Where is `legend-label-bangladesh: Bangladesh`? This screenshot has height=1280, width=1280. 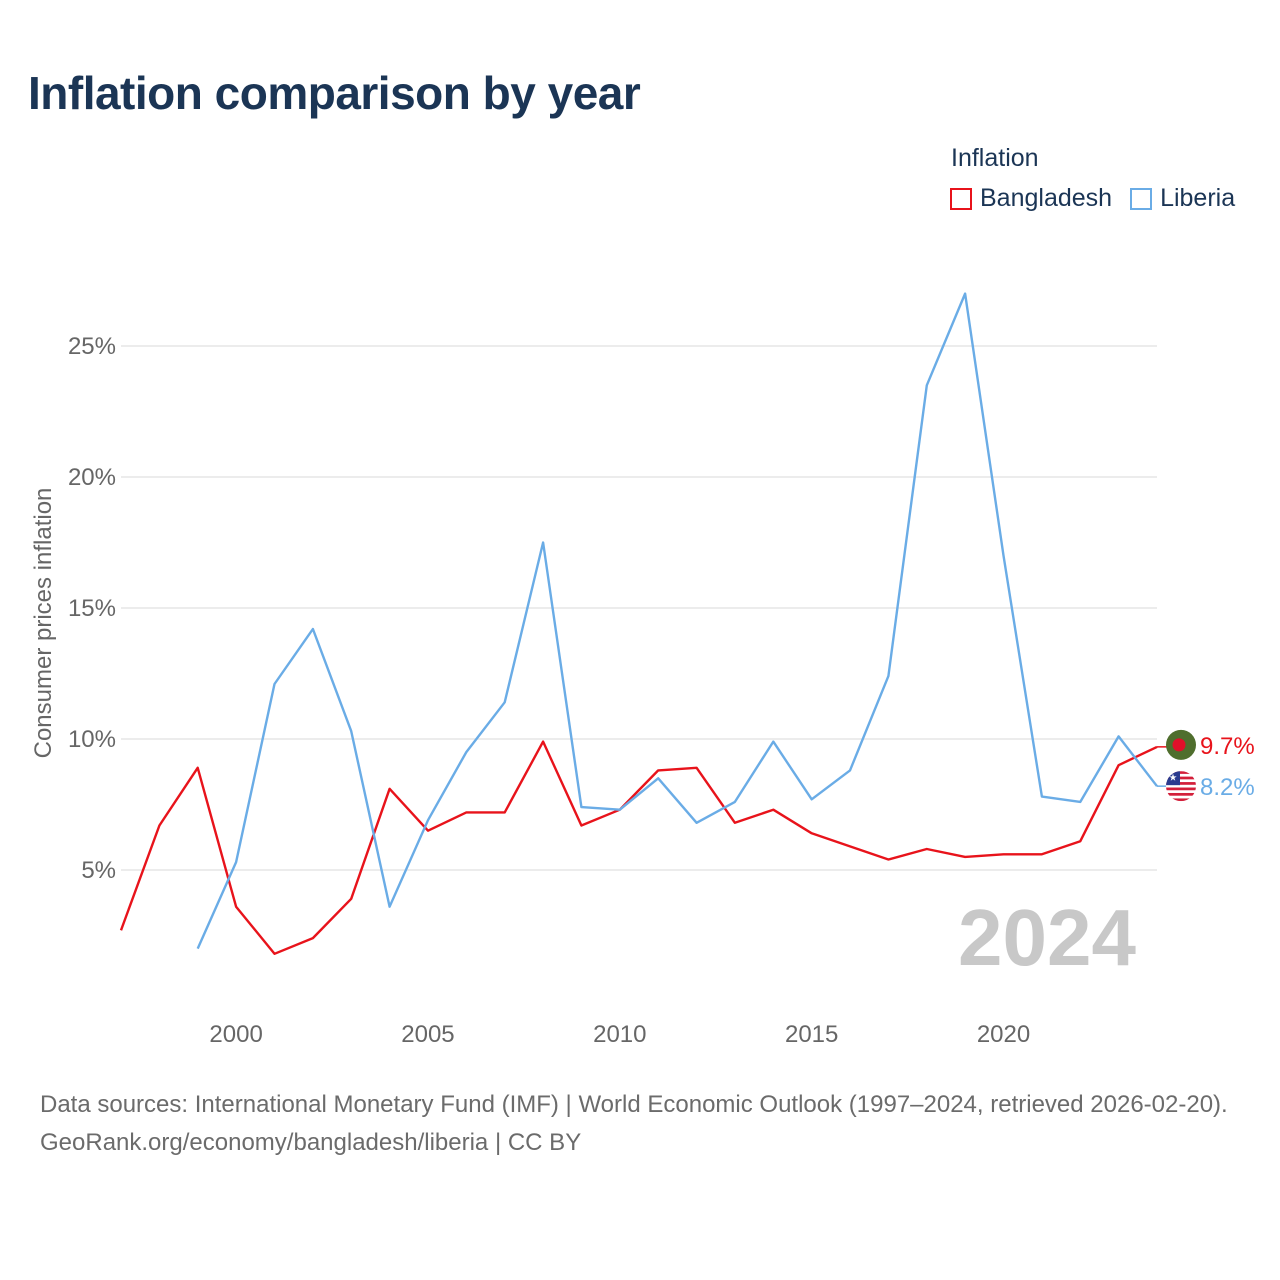 legend-label-bangladesh: Bangladesh is located at coordinates (1046, 198).